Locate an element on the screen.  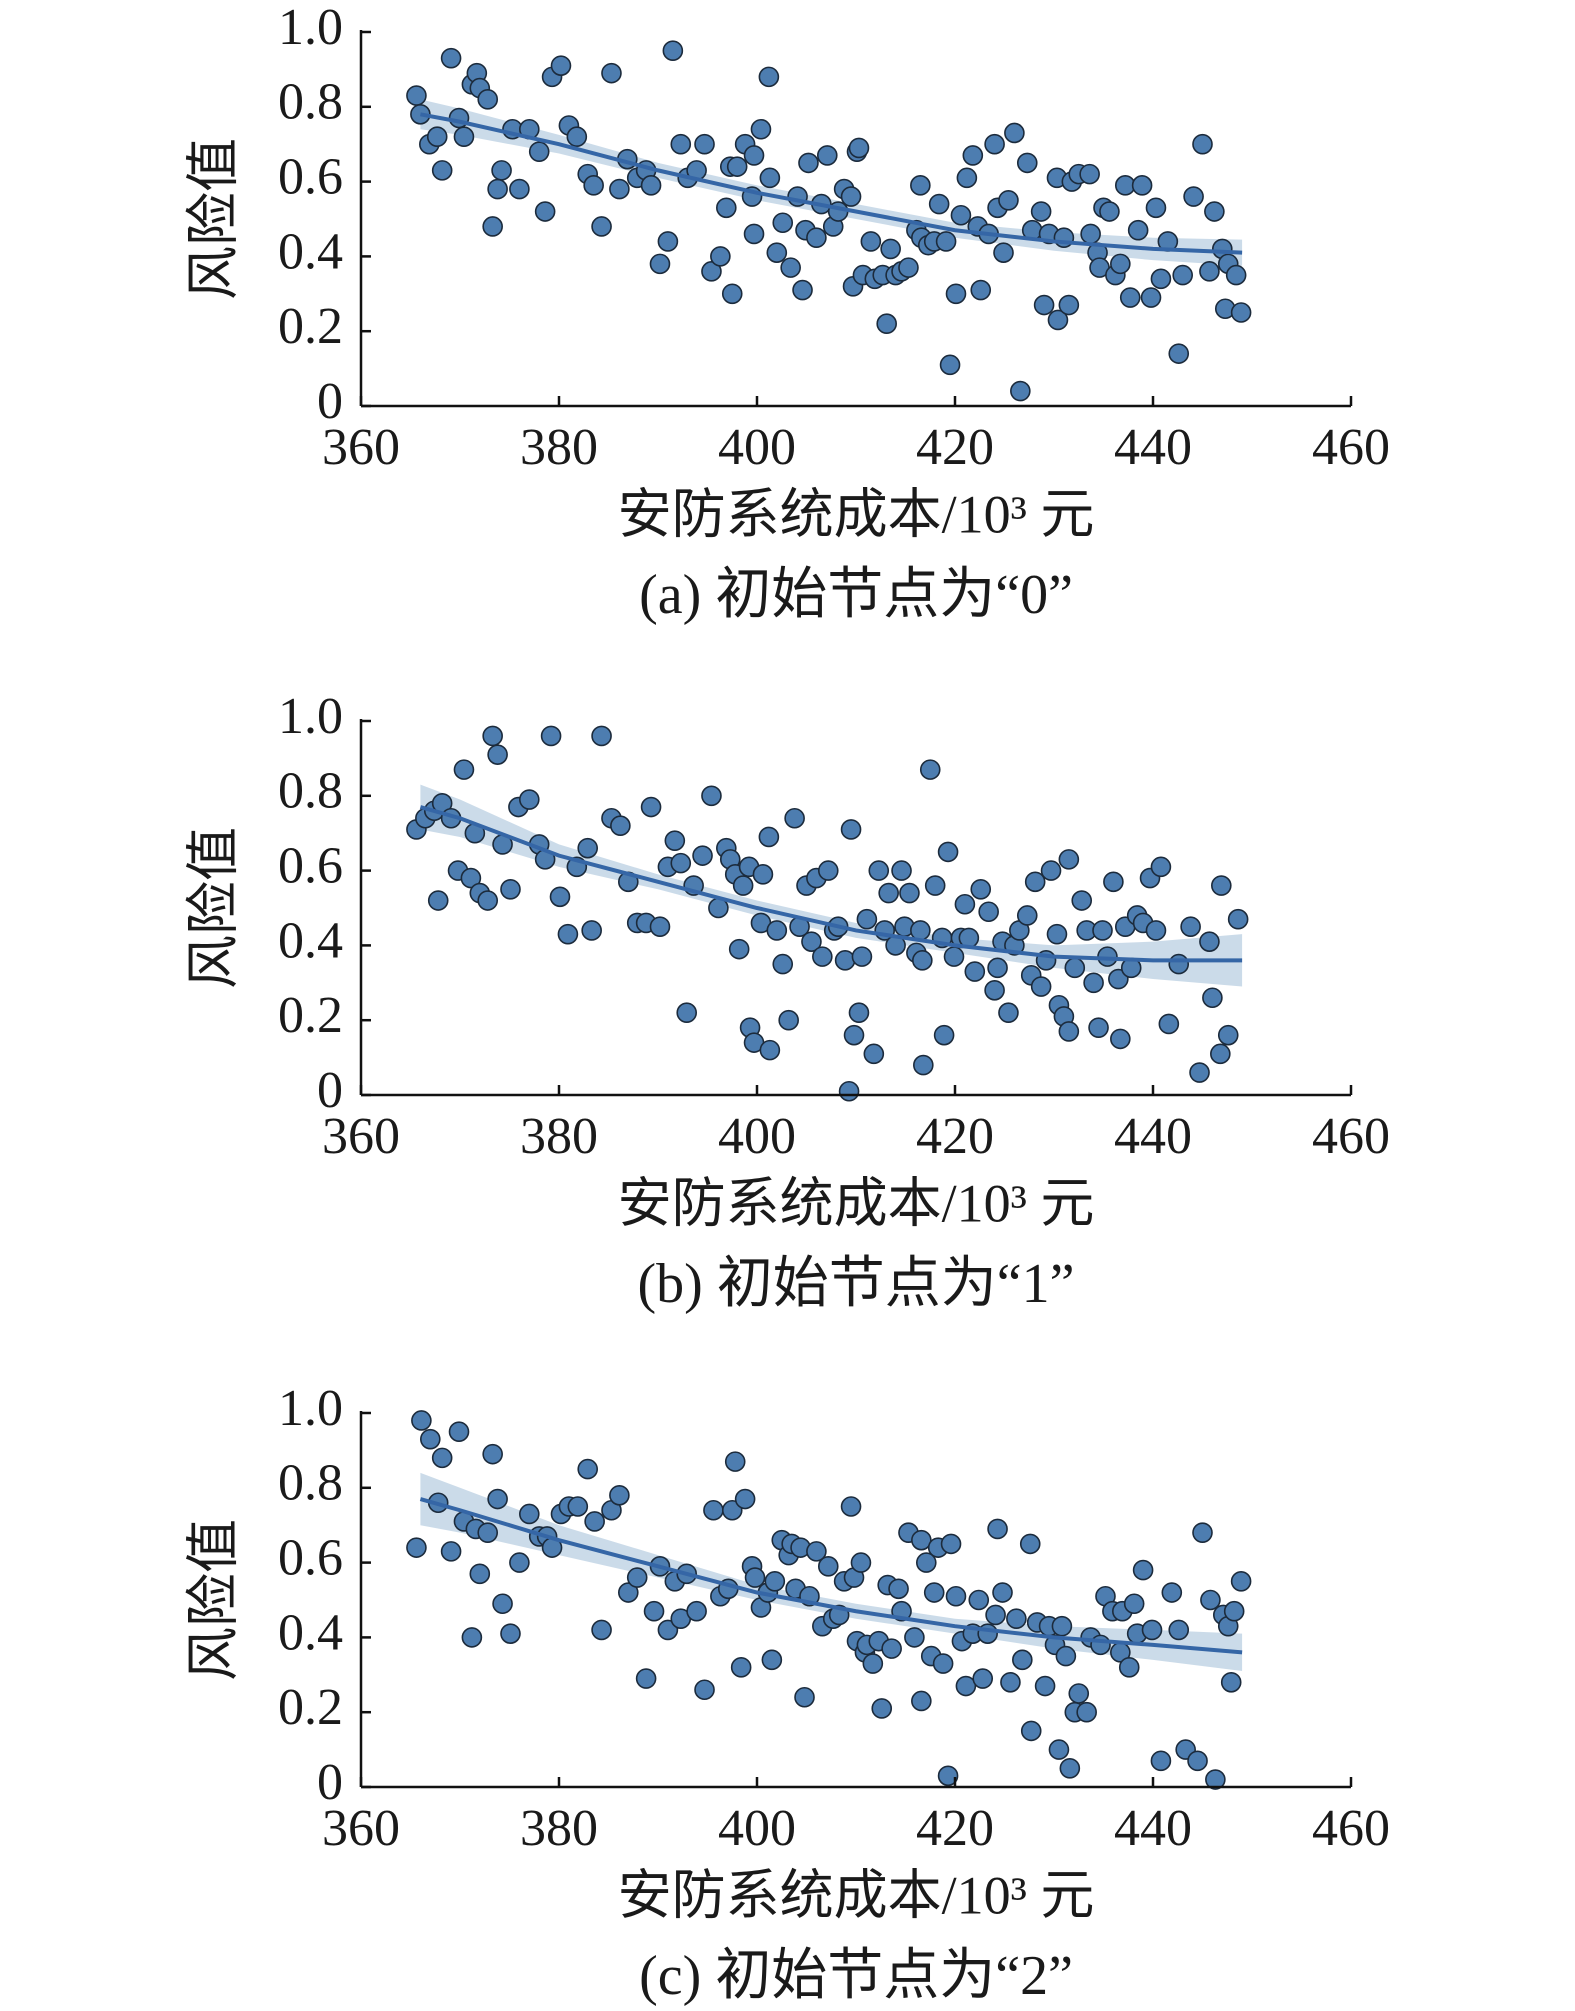
x-axis-label: 安防系统成本/10³ 元 is located at coordinates (856, 1203).